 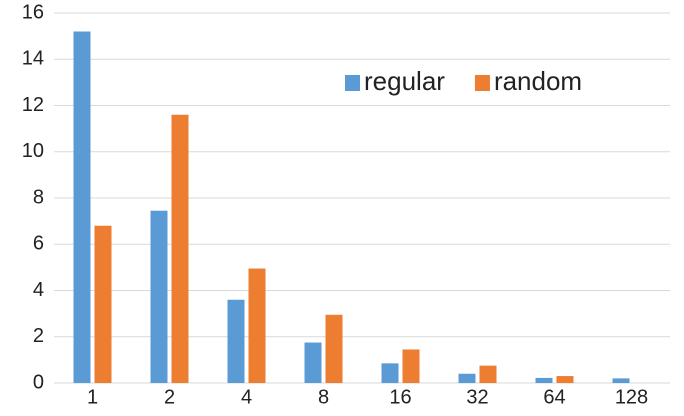 What do you see at coordinates (33, 105) in the screenshot?
I see `y-tick-label: 12` at bounding box center [33, 105].